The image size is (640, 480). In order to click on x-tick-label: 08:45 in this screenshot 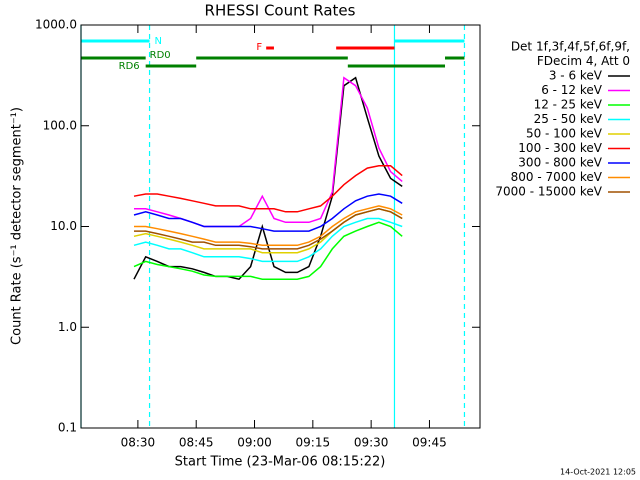, I will do `click(196, 443)`.